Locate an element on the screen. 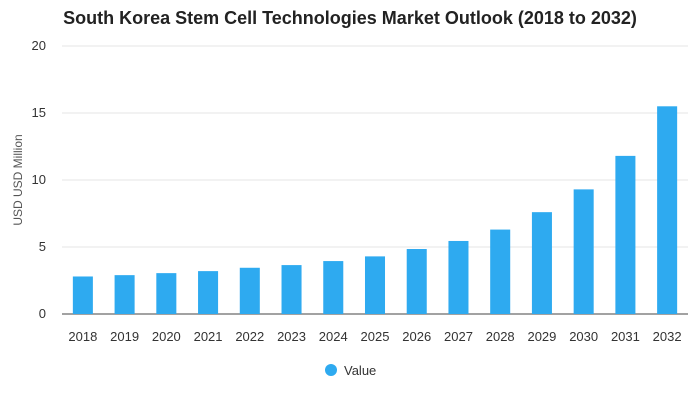  x-tick-label: 2020 is located at coordinates (166, 336).